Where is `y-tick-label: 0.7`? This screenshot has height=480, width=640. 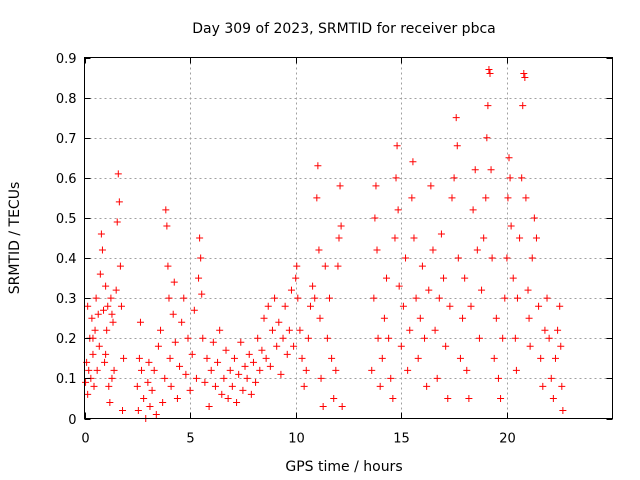
y-tick-label: 0.7 is located at coordinates (66, 139).